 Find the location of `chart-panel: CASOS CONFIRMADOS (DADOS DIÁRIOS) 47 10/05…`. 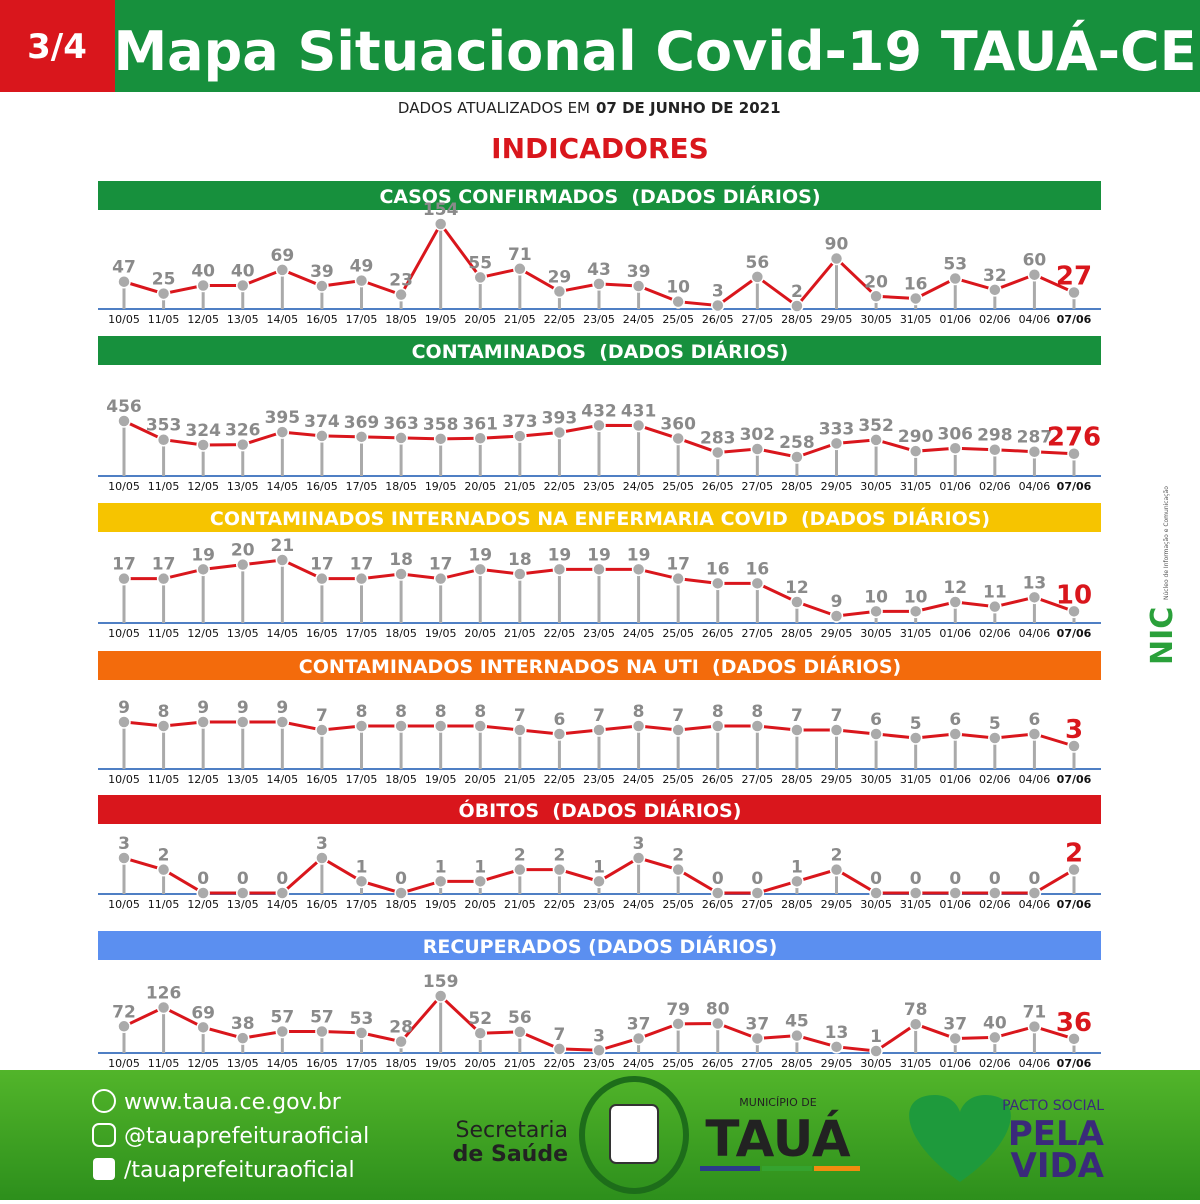

chart-panel: CASOS CONFIRMADOS (DADOS DIÁRIOS) 47 10/05… is located at coordinates (599, 253).